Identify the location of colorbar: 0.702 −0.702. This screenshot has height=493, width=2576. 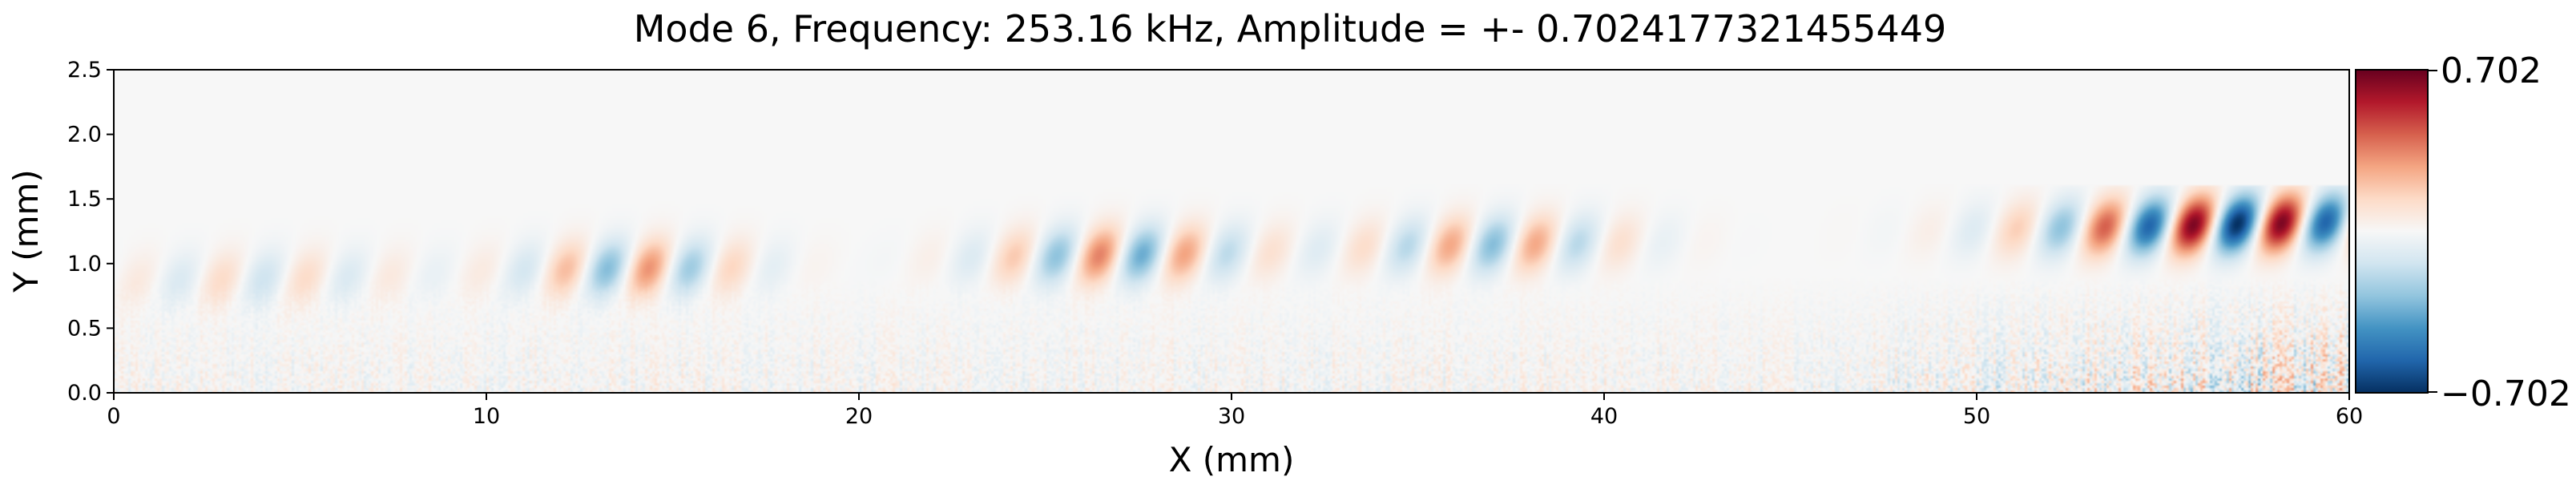
(2463, 233).